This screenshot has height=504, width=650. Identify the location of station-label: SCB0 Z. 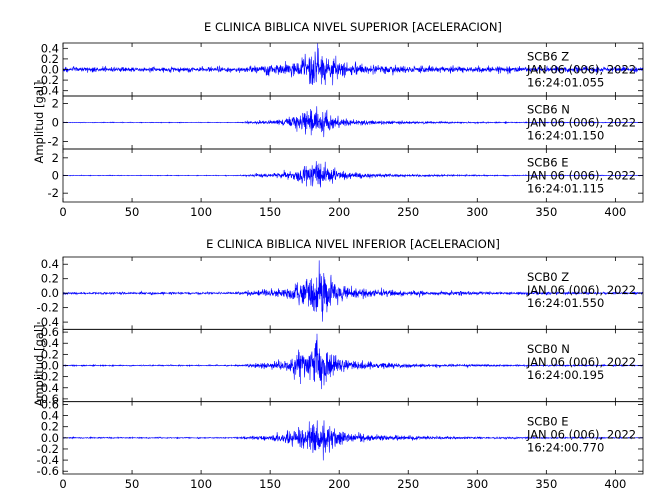
(548, 277).